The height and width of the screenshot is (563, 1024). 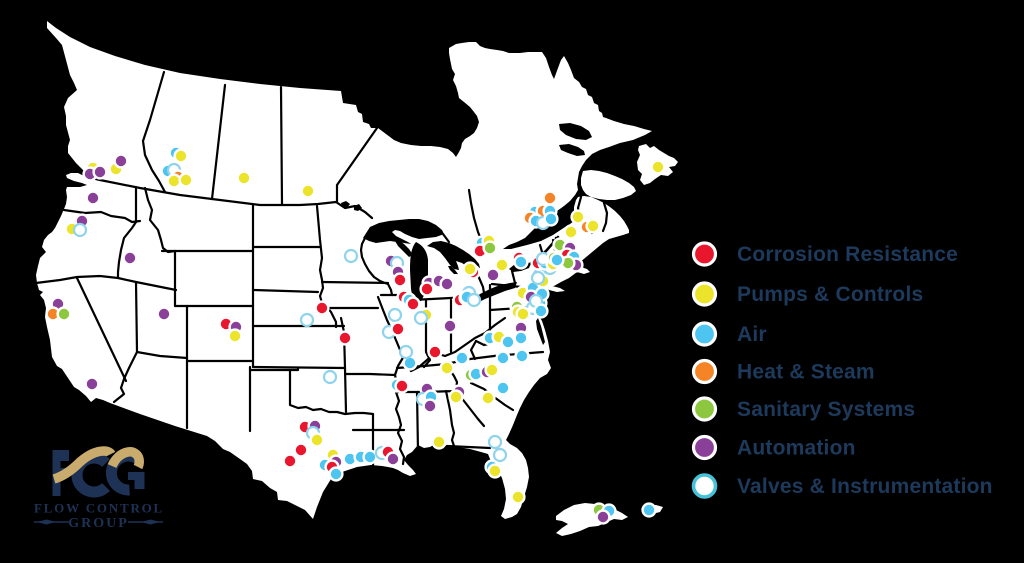 What do you see at coordinates (752, 334) in the screenshot?
I see `svg-text: Air` at bounding box center [752, 334].